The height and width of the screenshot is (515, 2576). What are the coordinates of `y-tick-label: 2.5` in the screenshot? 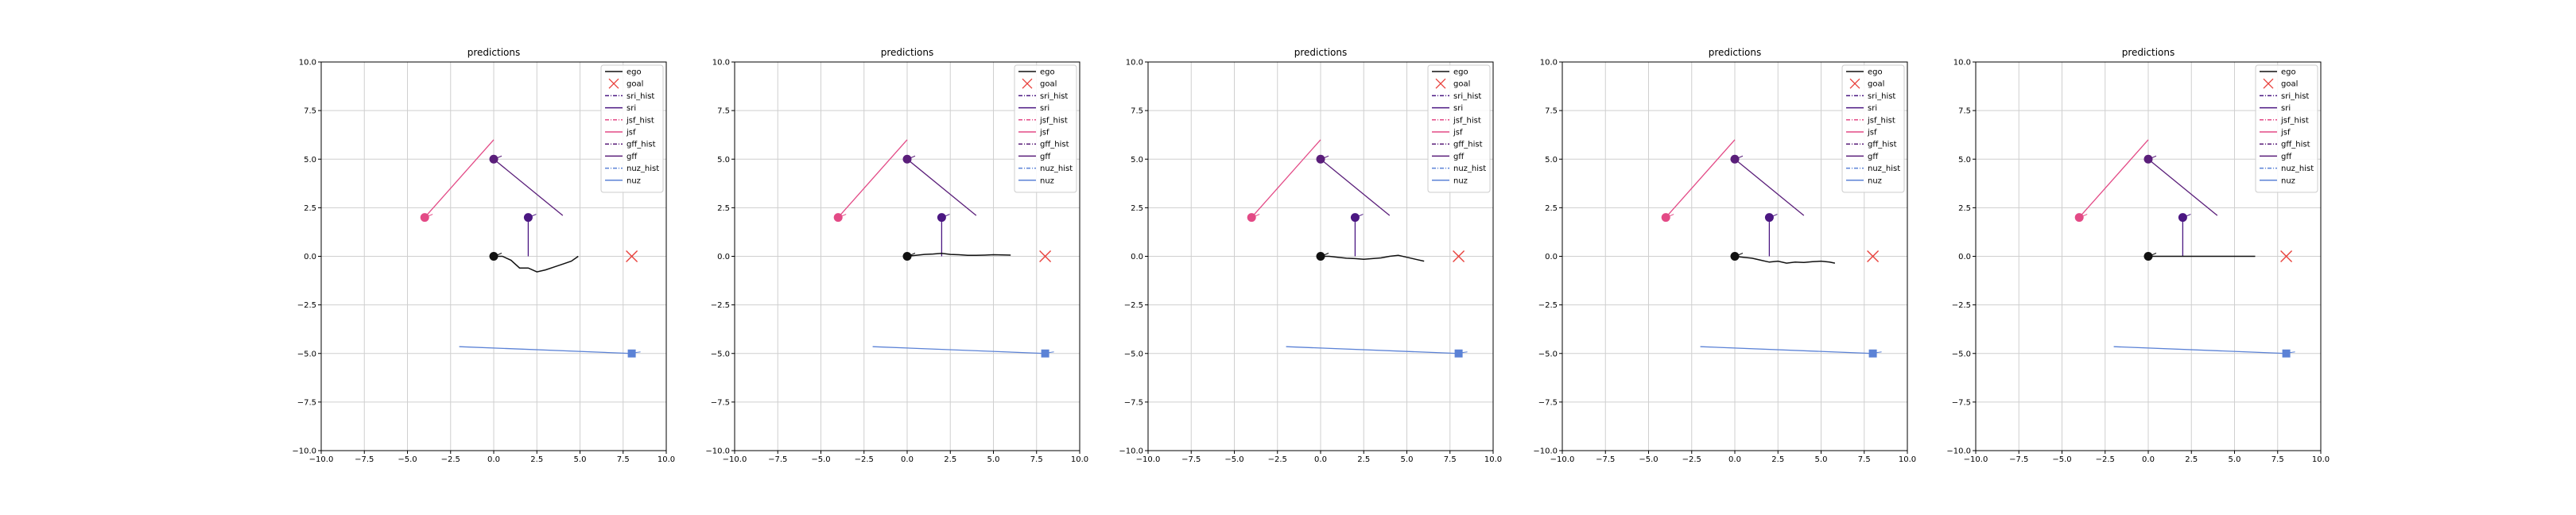 It's located at (1965, 208).